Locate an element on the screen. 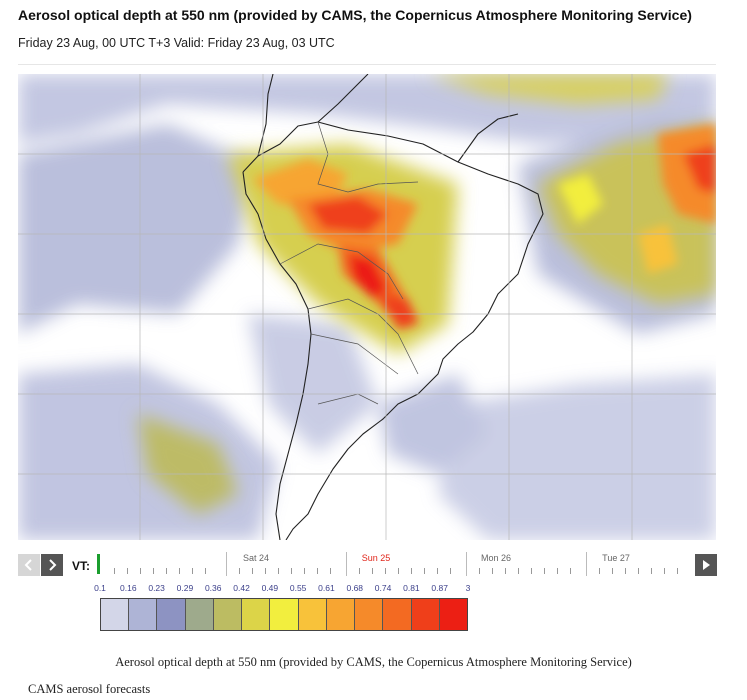  legend-label: 0.61 is located at coordinates (326, 588).